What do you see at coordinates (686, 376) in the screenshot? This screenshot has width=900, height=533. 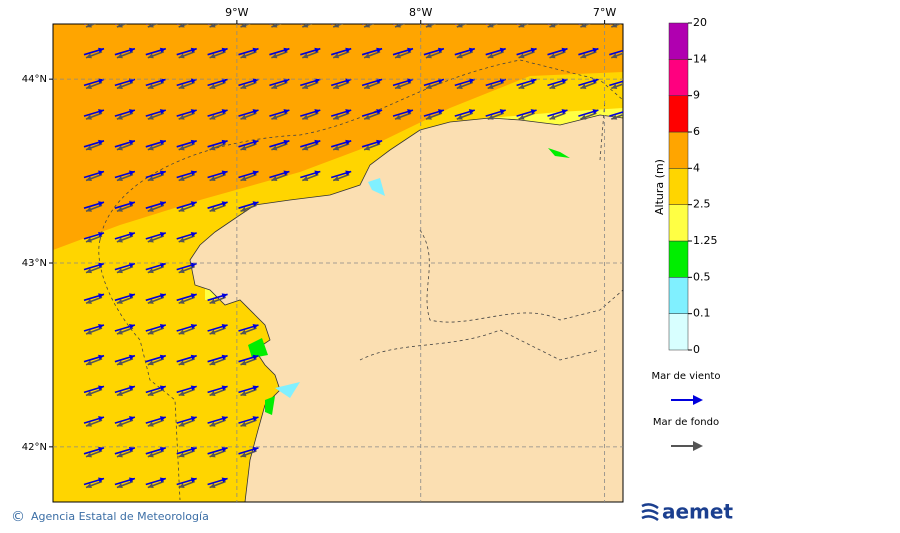 I see `legend-label: Mar de viento` at bounding box center [686, 376].